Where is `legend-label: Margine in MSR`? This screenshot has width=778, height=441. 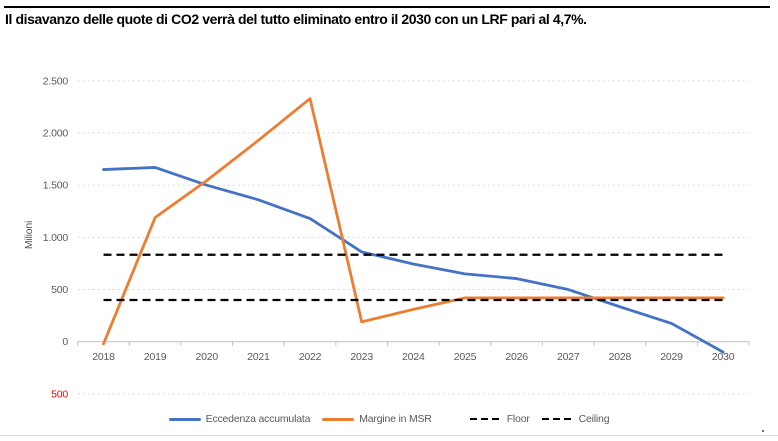 legend-label: Margine in MSR is located at coordinates (395, 419).